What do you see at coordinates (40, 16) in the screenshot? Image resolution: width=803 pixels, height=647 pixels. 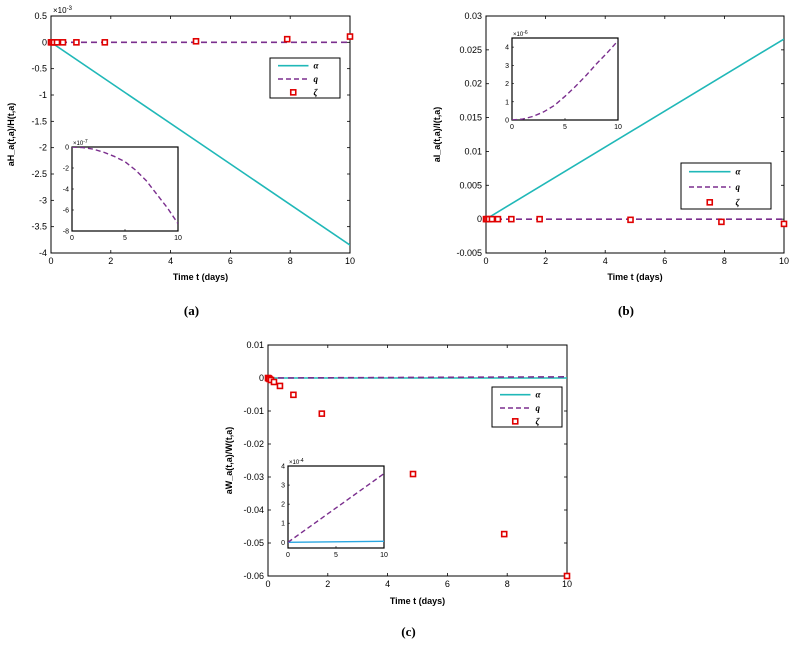 I see `y-tick-label: 0.5` at bounding box center [40, 16].